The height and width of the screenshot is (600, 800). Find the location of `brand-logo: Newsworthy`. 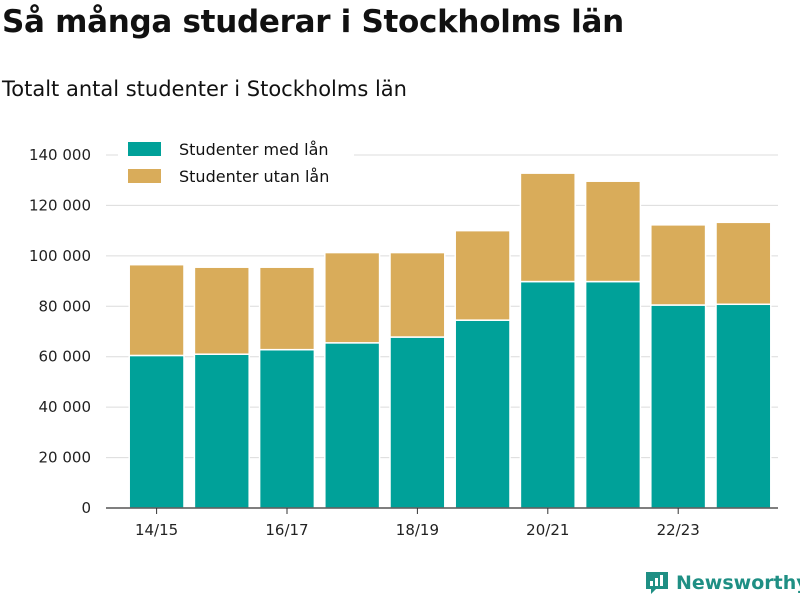

brand-logo: Newsworthy is located at coordinates (722, 583).